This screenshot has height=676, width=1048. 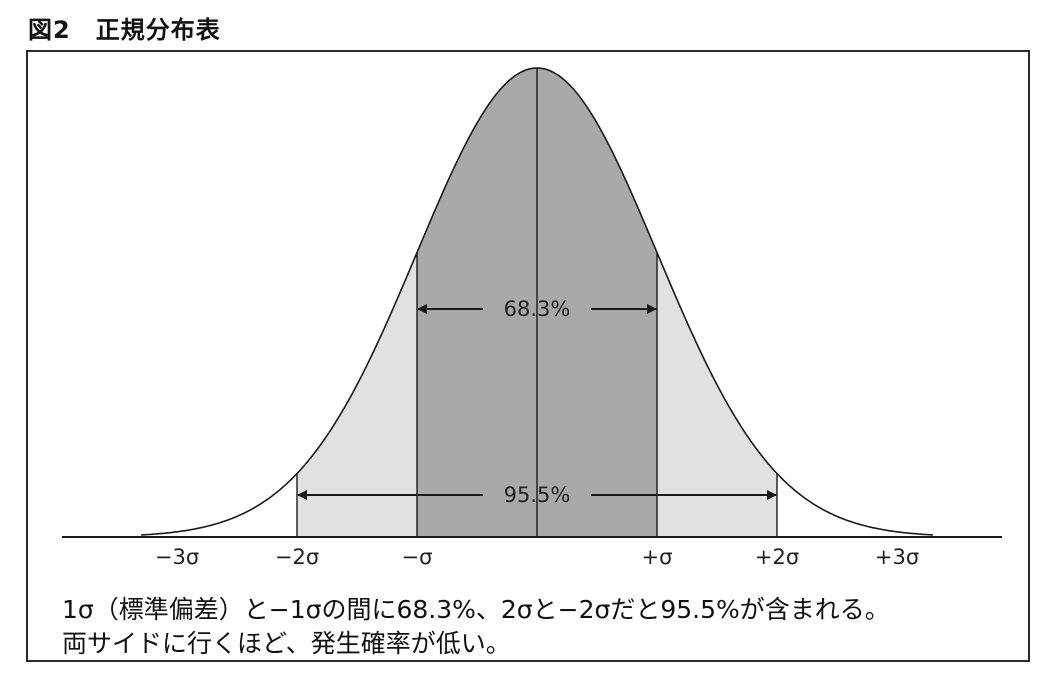 I want to click on tick-label-plus-3-sigma: +3σ, so click(x=897, y=557).